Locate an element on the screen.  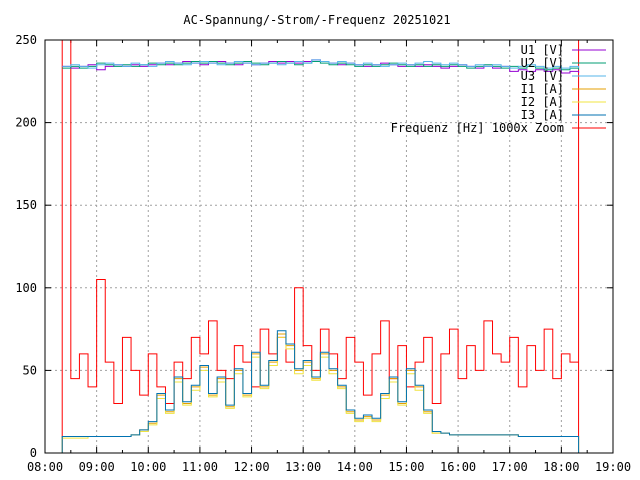
legend-label: U3 [V] is located at coordinates (542, 76).